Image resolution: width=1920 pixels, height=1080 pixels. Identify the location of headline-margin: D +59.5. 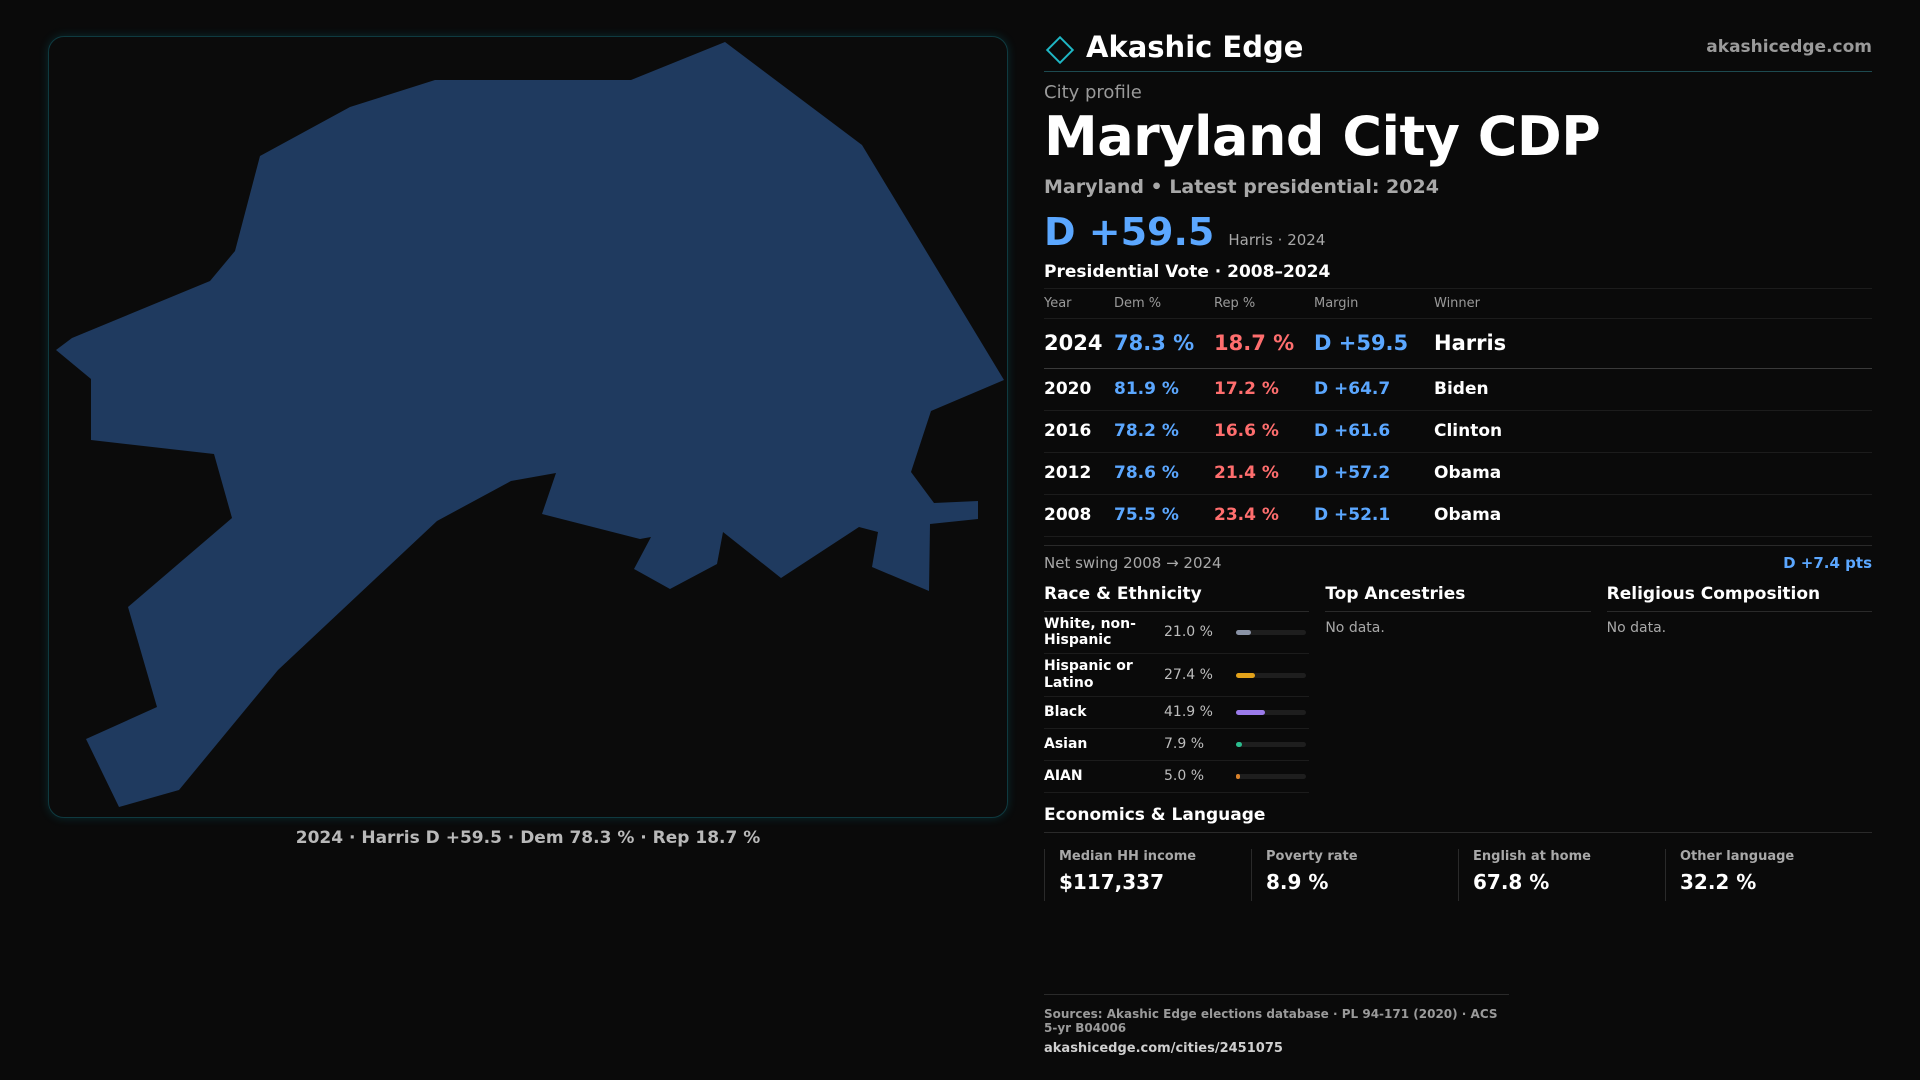
(1129, 231).